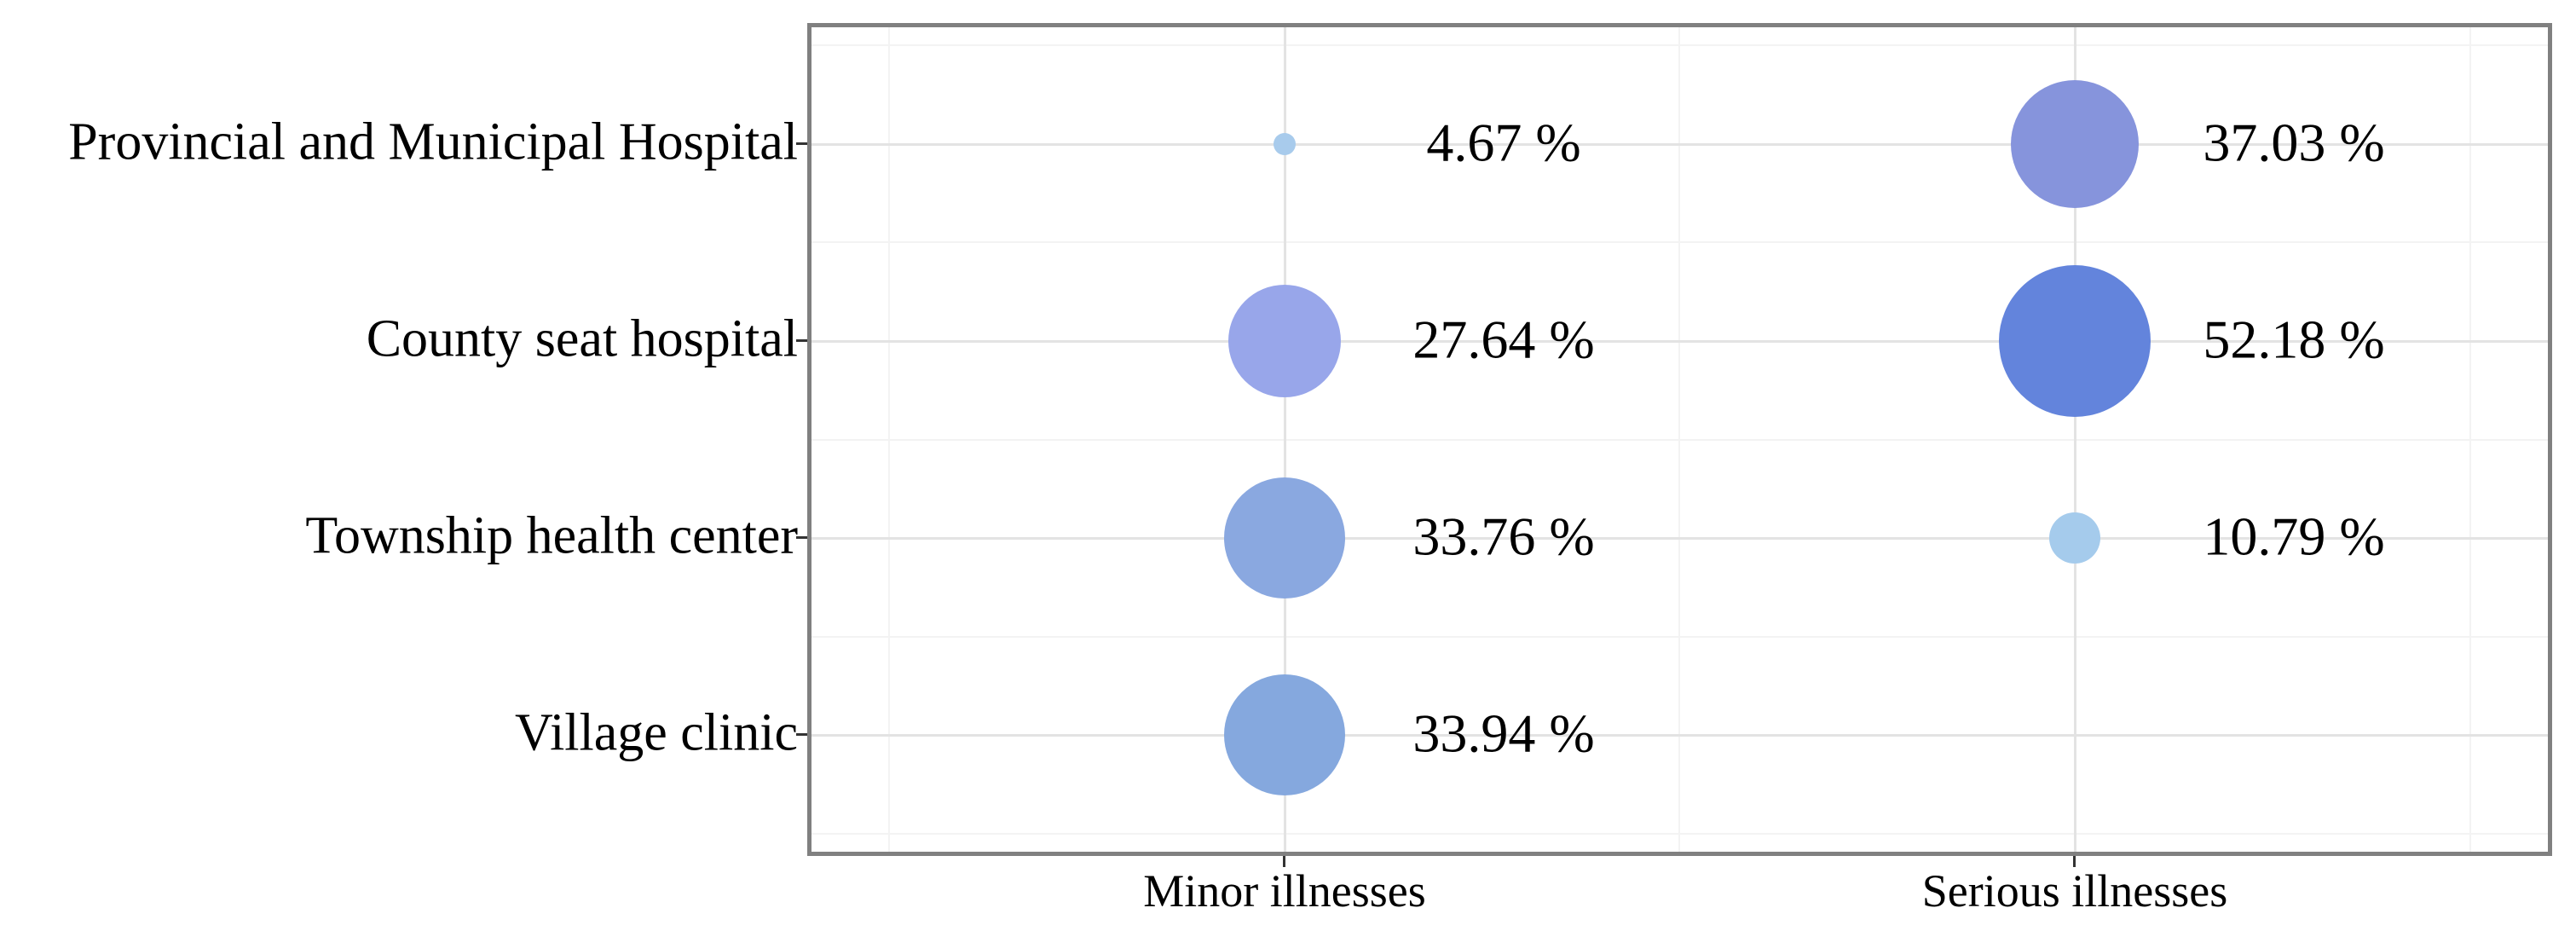 The height and width of the screenshot is (931, 2576). Describe the element at coordinates (1503, 142) in the screenshot. I see `bubble-value-label: 4.67 %` at that location.